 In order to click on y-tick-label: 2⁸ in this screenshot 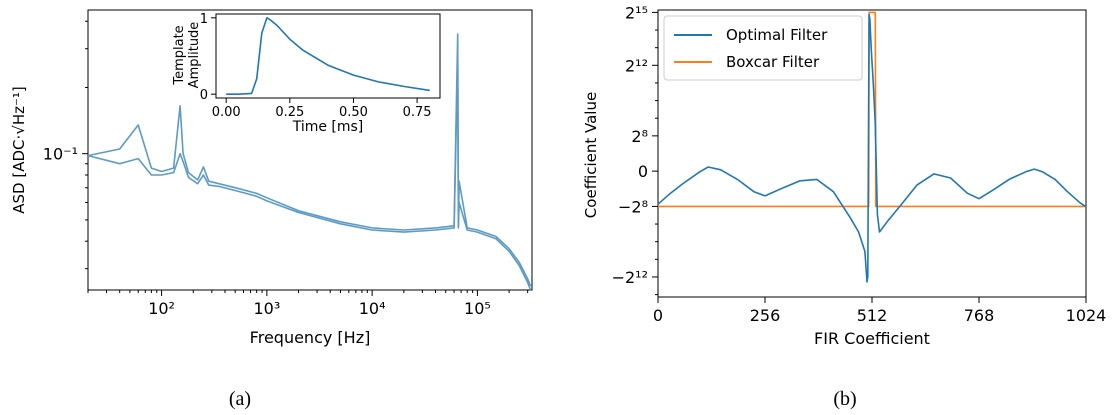, I will do `click(639, 136)`.